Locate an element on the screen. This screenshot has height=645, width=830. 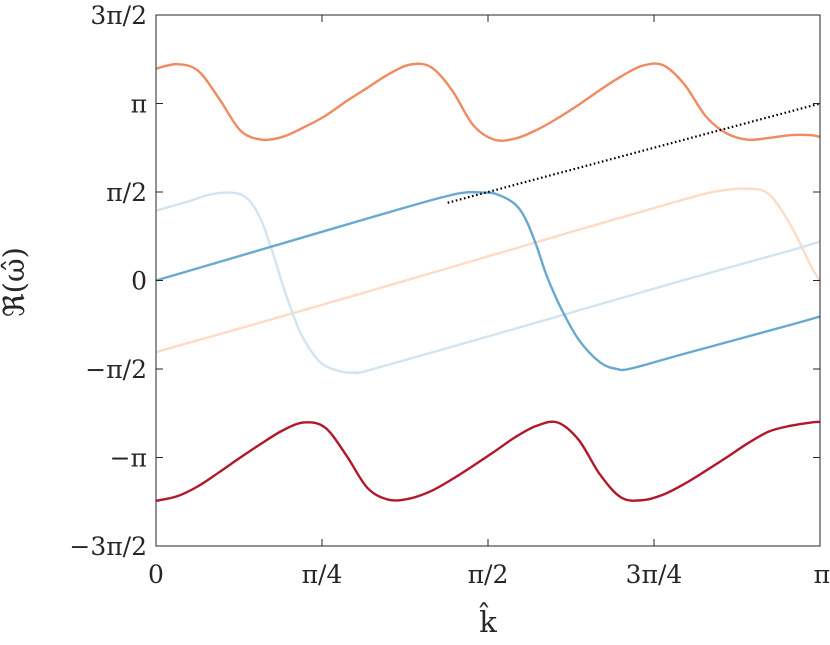
x-tick-label: π/2 is located at coordinates (488, 574).